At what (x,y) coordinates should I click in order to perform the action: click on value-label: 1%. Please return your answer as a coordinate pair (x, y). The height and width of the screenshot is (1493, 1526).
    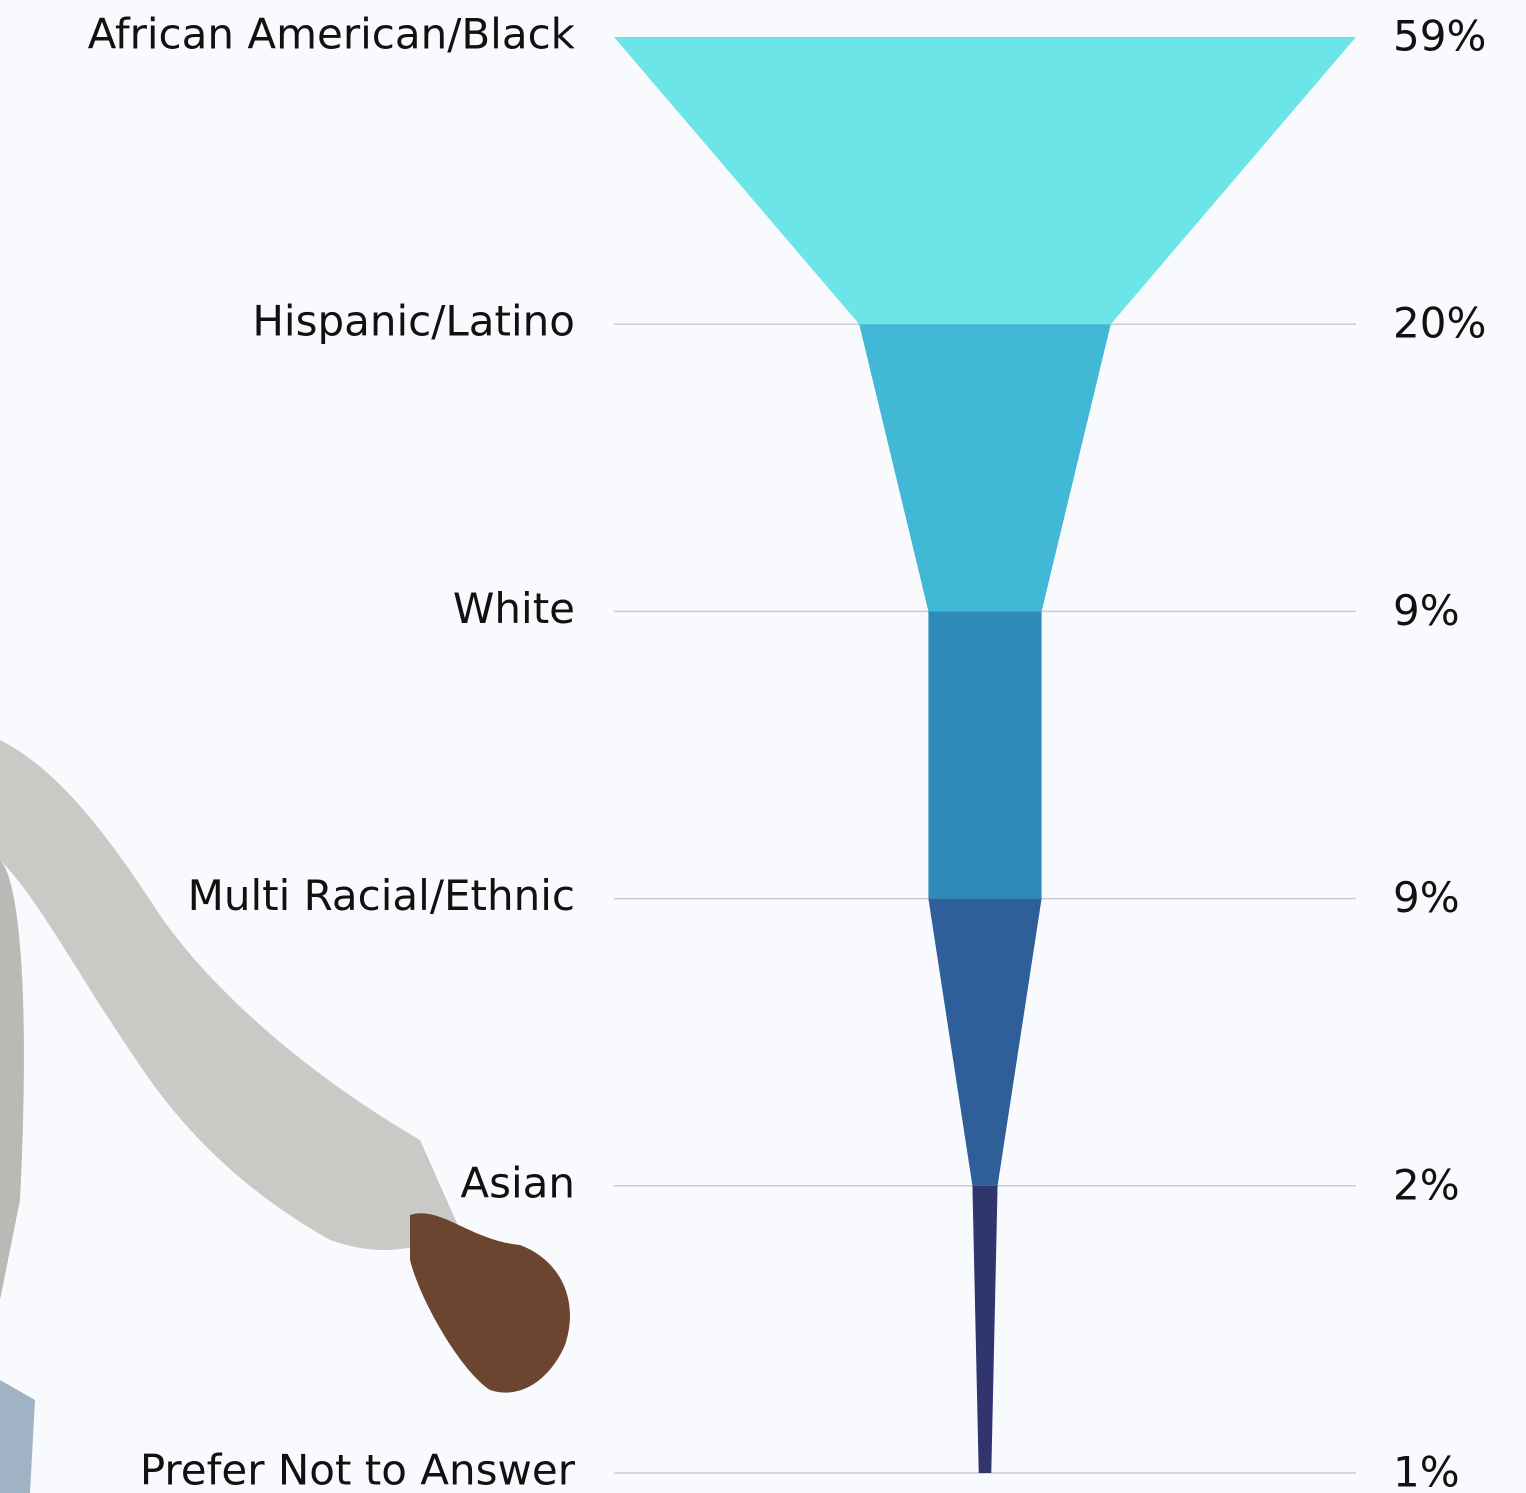
    Looking at the image, I should click on (1426, 1470).